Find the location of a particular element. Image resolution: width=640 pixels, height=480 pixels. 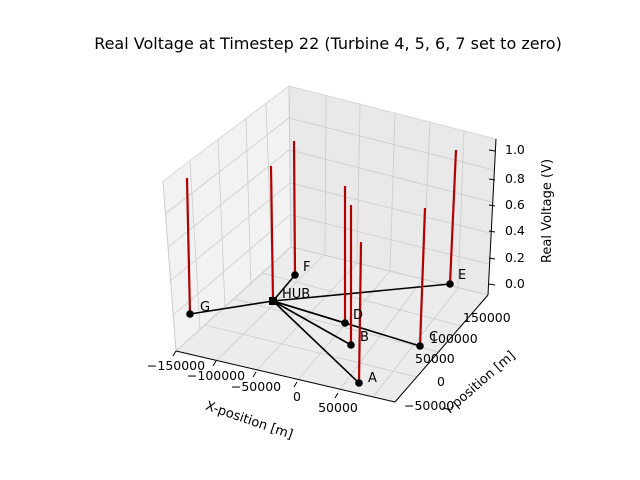

node-label-f: F is located at coordinates (306, 267).